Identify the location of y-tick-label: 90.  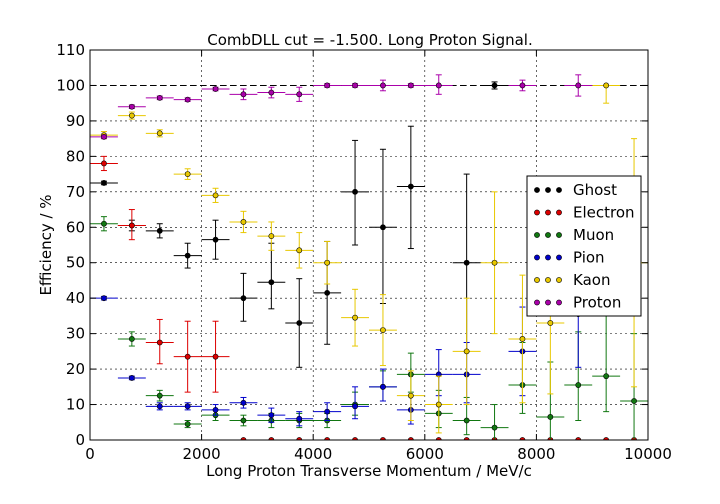
(75, 121).